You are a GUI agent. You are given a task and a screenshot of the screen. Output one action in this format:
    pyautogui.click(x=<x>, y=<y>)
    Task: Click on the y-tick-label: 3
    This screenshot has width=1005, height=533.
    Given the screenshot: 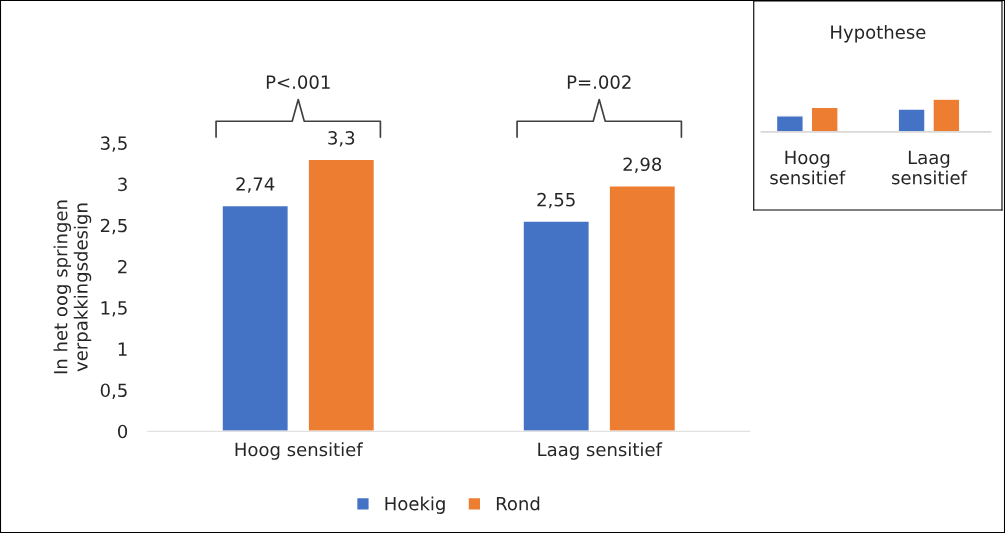 What is the action you would take?
    pyautogui.click(x=122, y=184)
    